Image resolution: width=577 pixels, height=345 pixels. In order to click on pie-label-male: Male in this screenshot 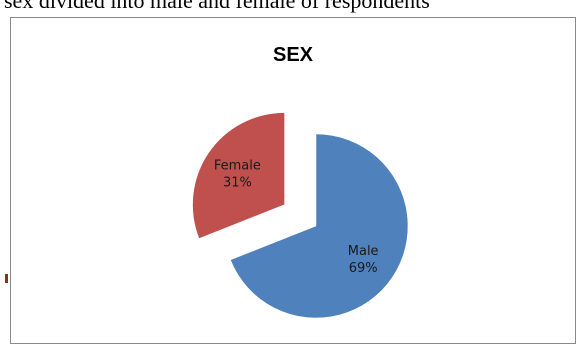, I will do `click(363, 251)`.